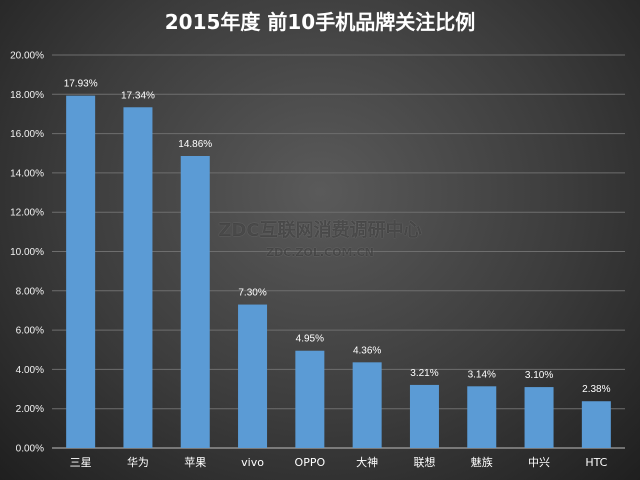  I want to click on data-label: 17.34%, so click(138, 95).